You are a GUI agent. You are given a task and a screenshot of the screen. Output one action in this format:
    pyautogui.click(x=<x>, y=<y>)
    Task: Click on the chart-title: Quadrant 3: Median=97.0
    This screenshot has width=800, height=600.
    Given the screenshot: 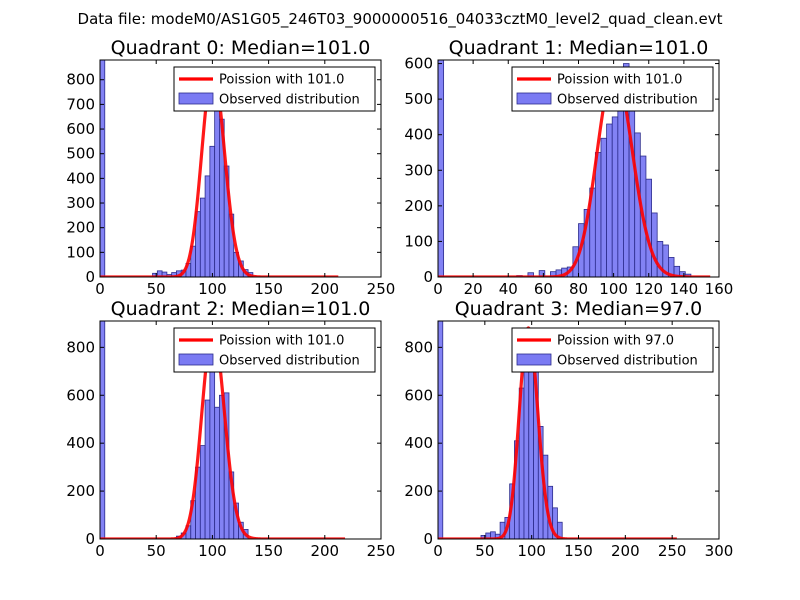 What is the action you would take?
    pyautogui.click(x=579, y=309)
    